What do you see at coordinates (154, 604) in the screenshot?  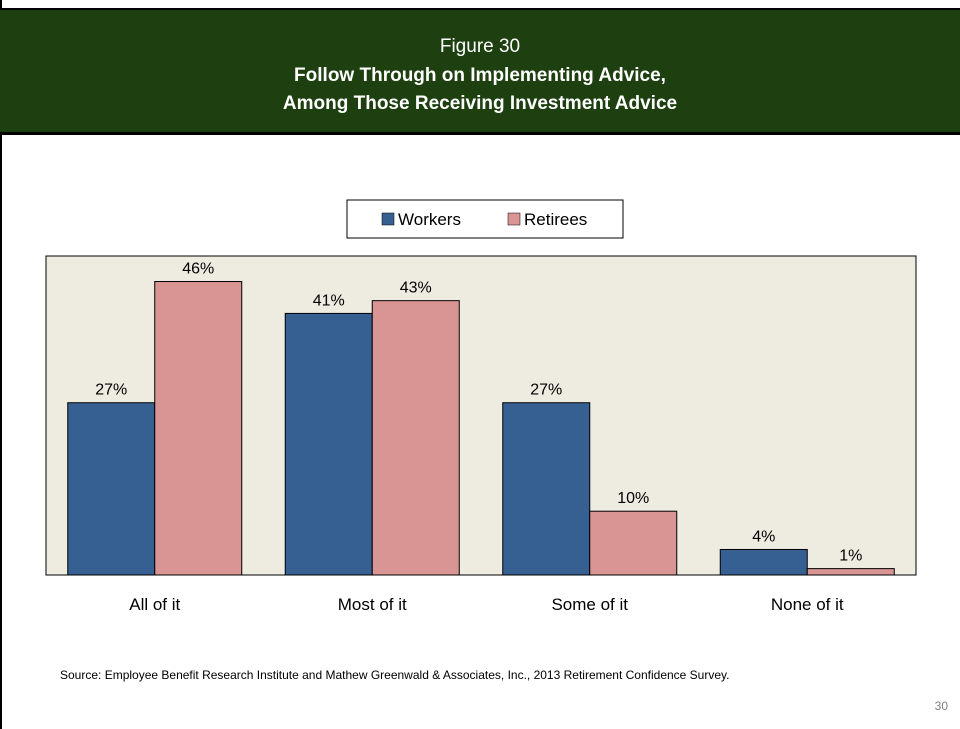 I see `x-tick-label: All of it` at bounding box center [154, 604].